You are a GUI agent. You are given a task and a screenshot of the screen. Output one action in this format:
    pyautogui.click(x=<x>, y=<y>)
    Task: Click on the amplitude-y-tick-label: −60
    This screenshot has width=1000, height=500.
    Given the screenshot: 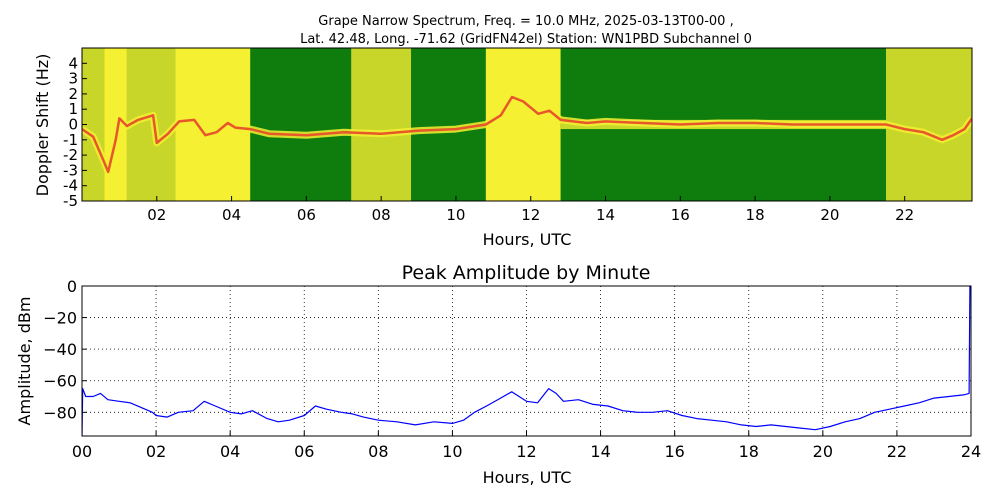 What is the action you would take?
    pyautogui.click(x=60, y=381)
    